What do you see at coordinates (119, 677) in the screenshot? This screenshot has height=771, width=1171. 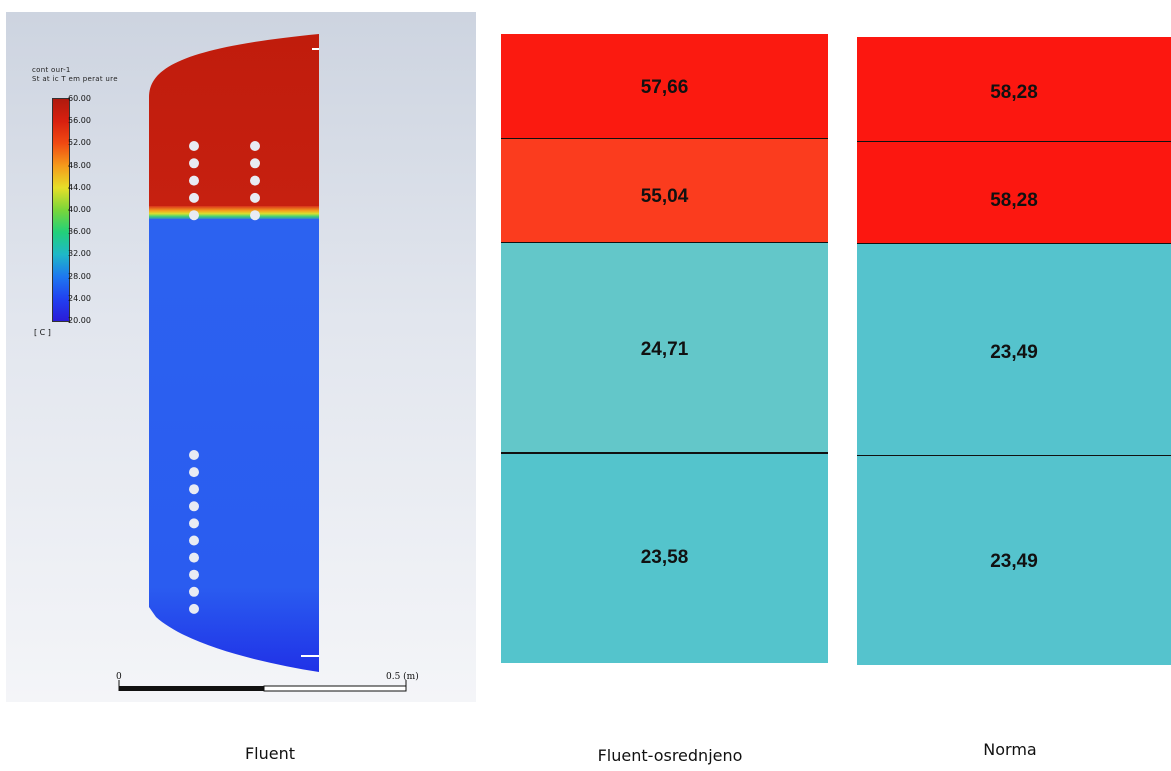 I see `scale-bar-start-label: 0` at bounding box center [119, 677].